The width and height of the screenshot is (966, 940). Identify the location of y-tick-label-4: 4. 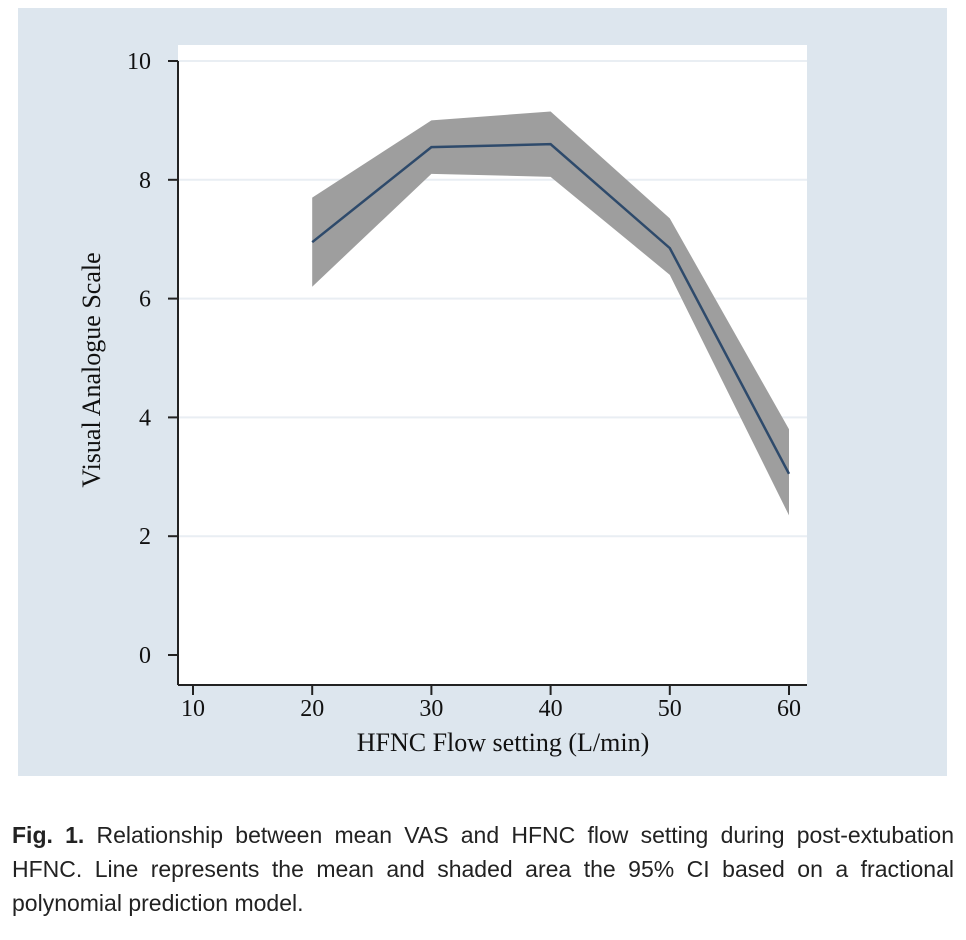
(145, 418).